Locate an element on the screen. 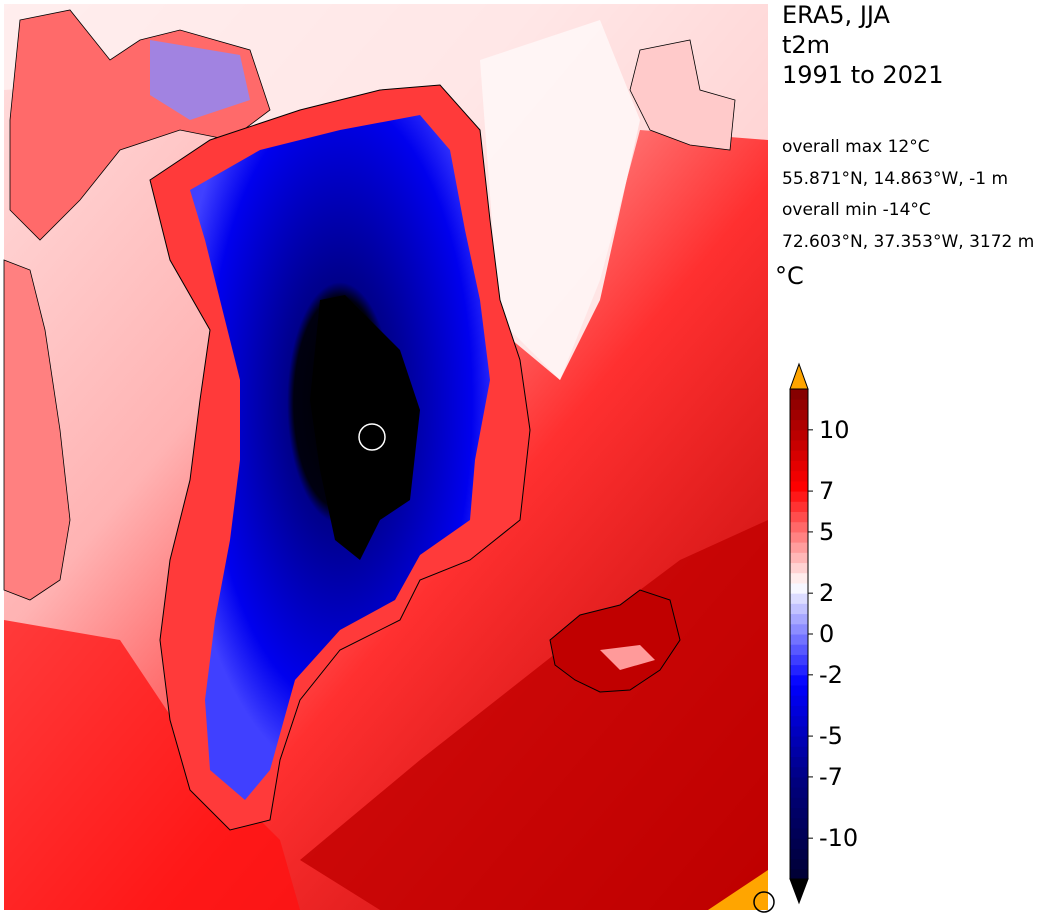  title-line-variable: t2m is located at coordinates (806, 45).